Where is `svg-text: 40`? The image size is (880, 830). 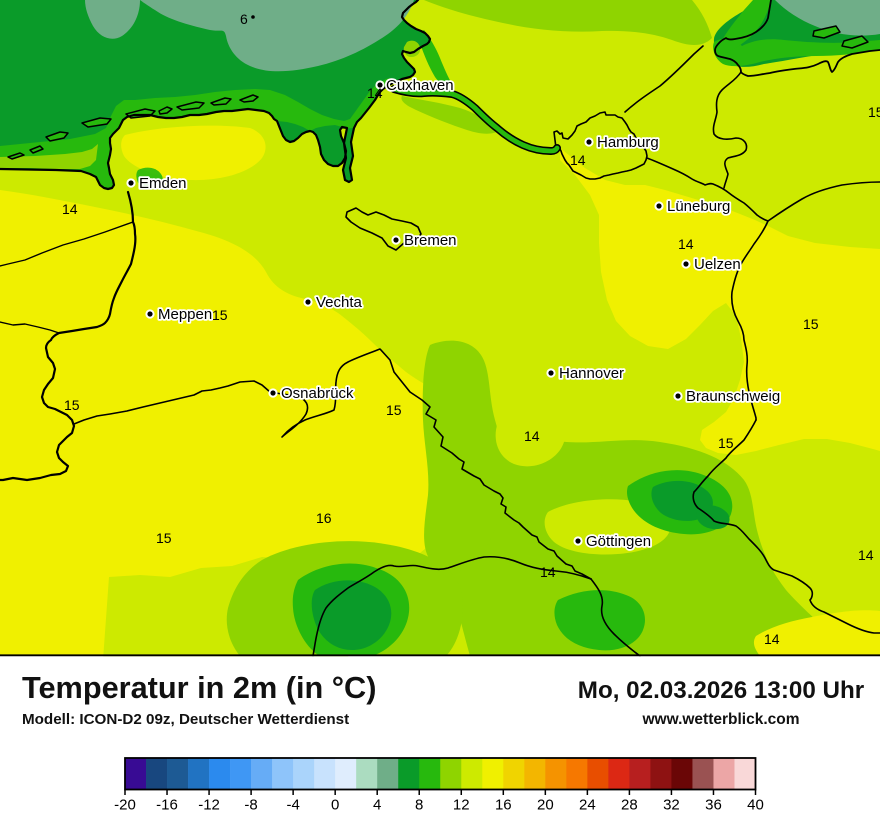 svg-text: 40 is located at coordinates (755, 805).